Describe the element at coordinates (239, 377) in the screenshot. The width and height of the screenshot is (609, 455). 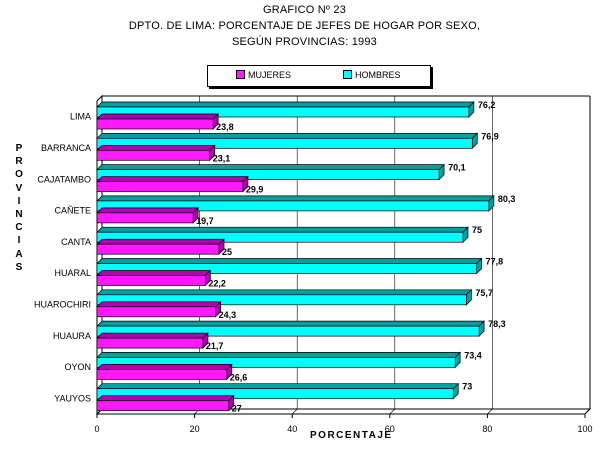
I see `data-label-mujeres: 26,6` at that location.